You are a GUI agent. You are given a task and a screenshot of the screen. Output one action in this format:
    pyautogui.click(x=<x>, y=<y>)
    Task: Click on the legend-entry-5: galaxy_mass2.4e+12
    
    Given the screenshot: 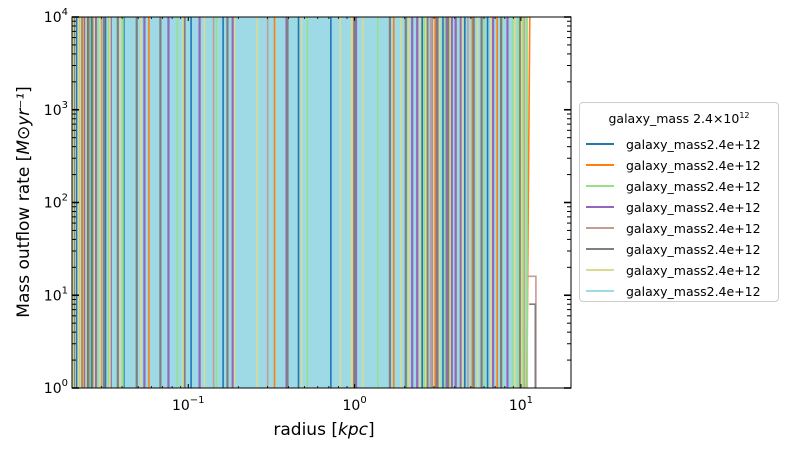 What is the action you would take?
    pyautogui.click(x=673, y=228)
    